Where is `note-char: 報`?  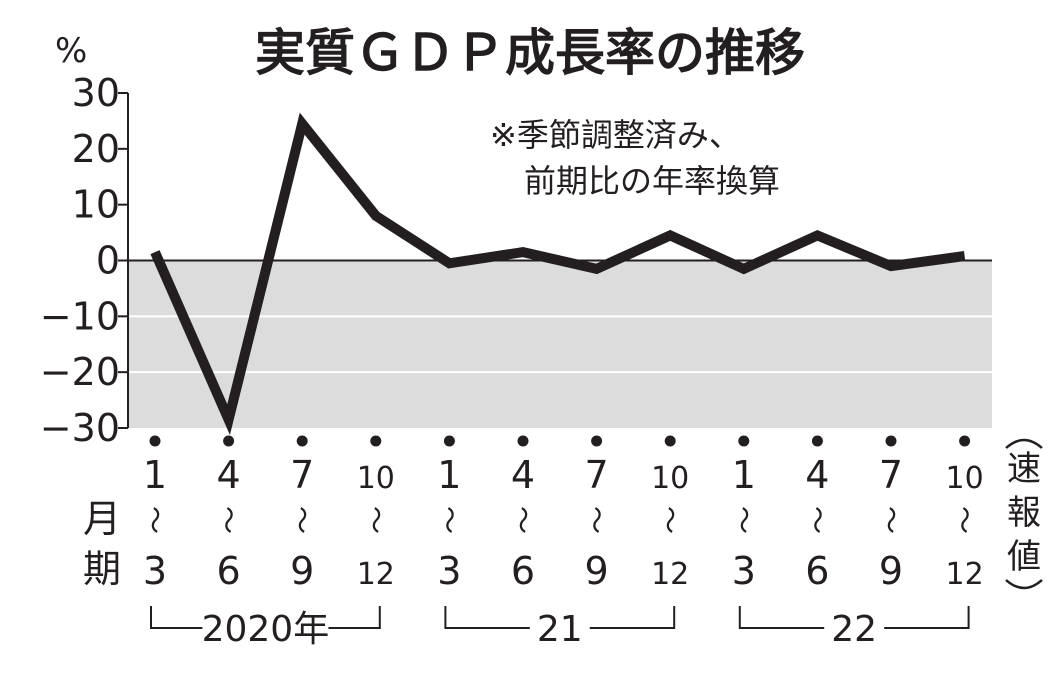
note-char: 報 is located at coordinates (1024, 513).